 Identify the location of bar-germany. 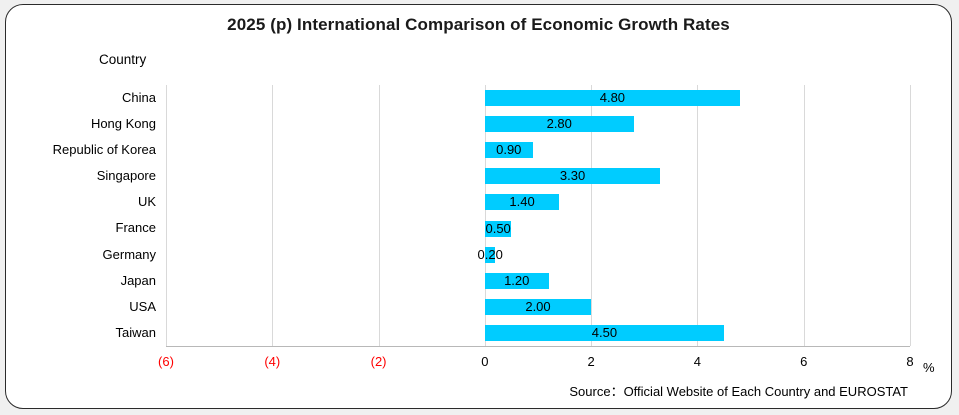
(490, 254).